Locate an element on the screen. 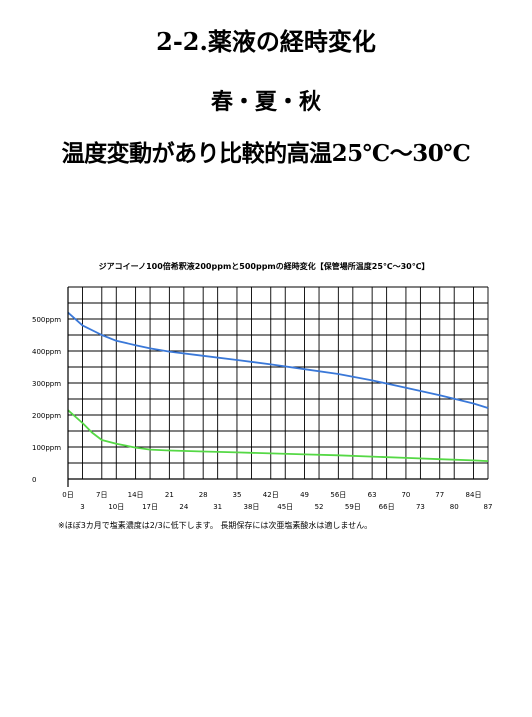  x-tick-label: 31 is located at coordinates (217, 507).